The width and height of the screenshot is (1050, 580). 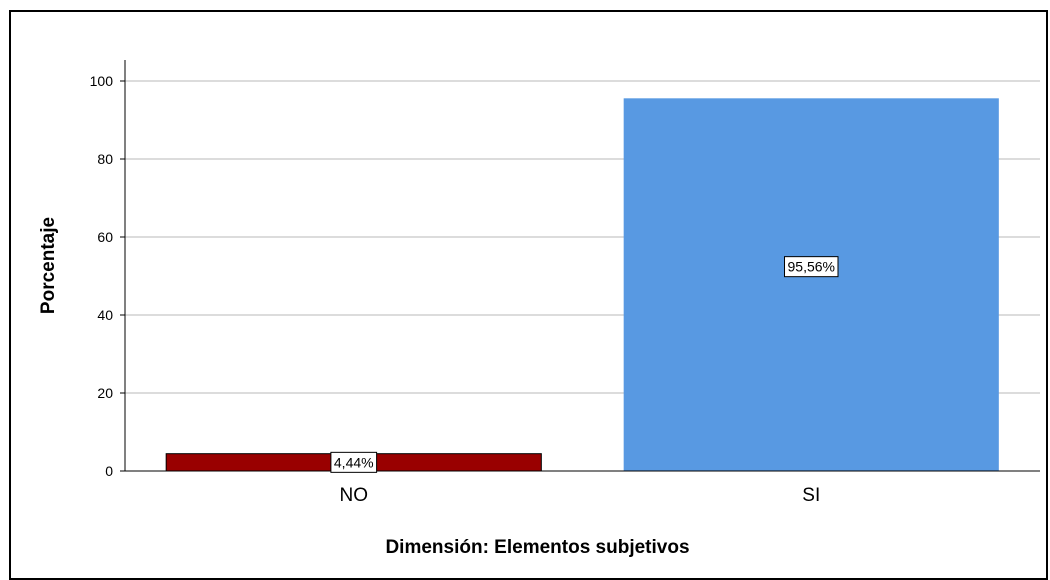 What do you see at coordinates (48, 265) in the screenshot?
I see `y-axis-title: Porcentaje` at bounding box center [48, 265].